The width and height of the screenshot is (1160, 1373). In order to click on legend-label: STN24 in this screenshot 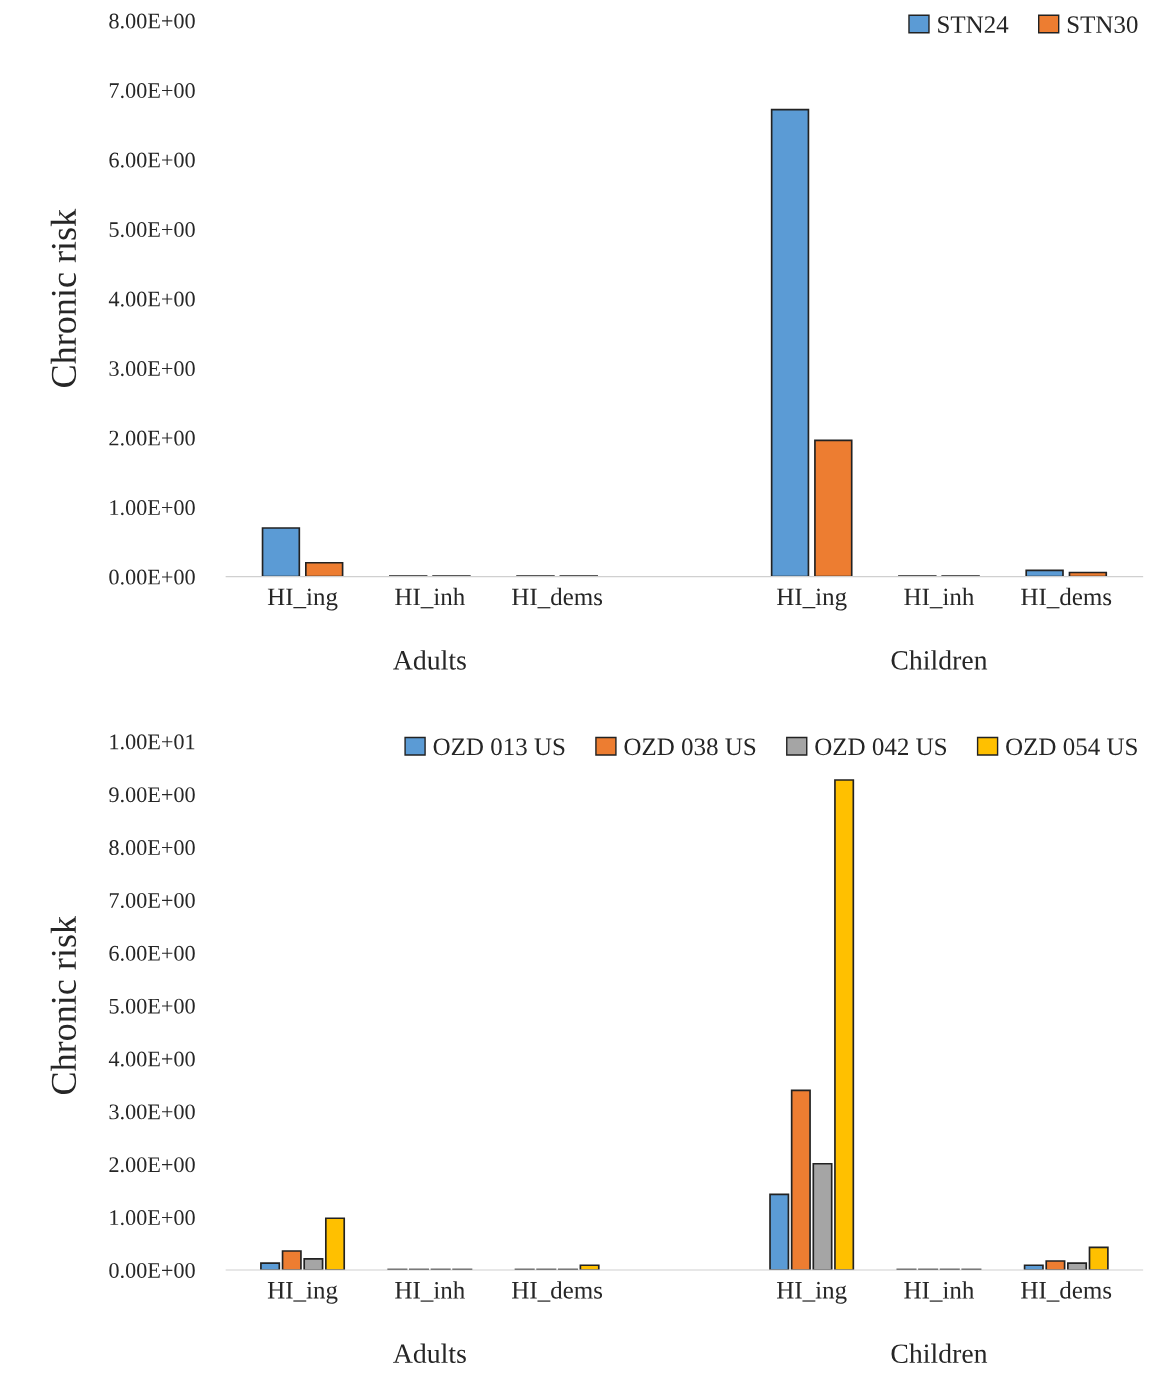, I will do `click(973, 25)`.